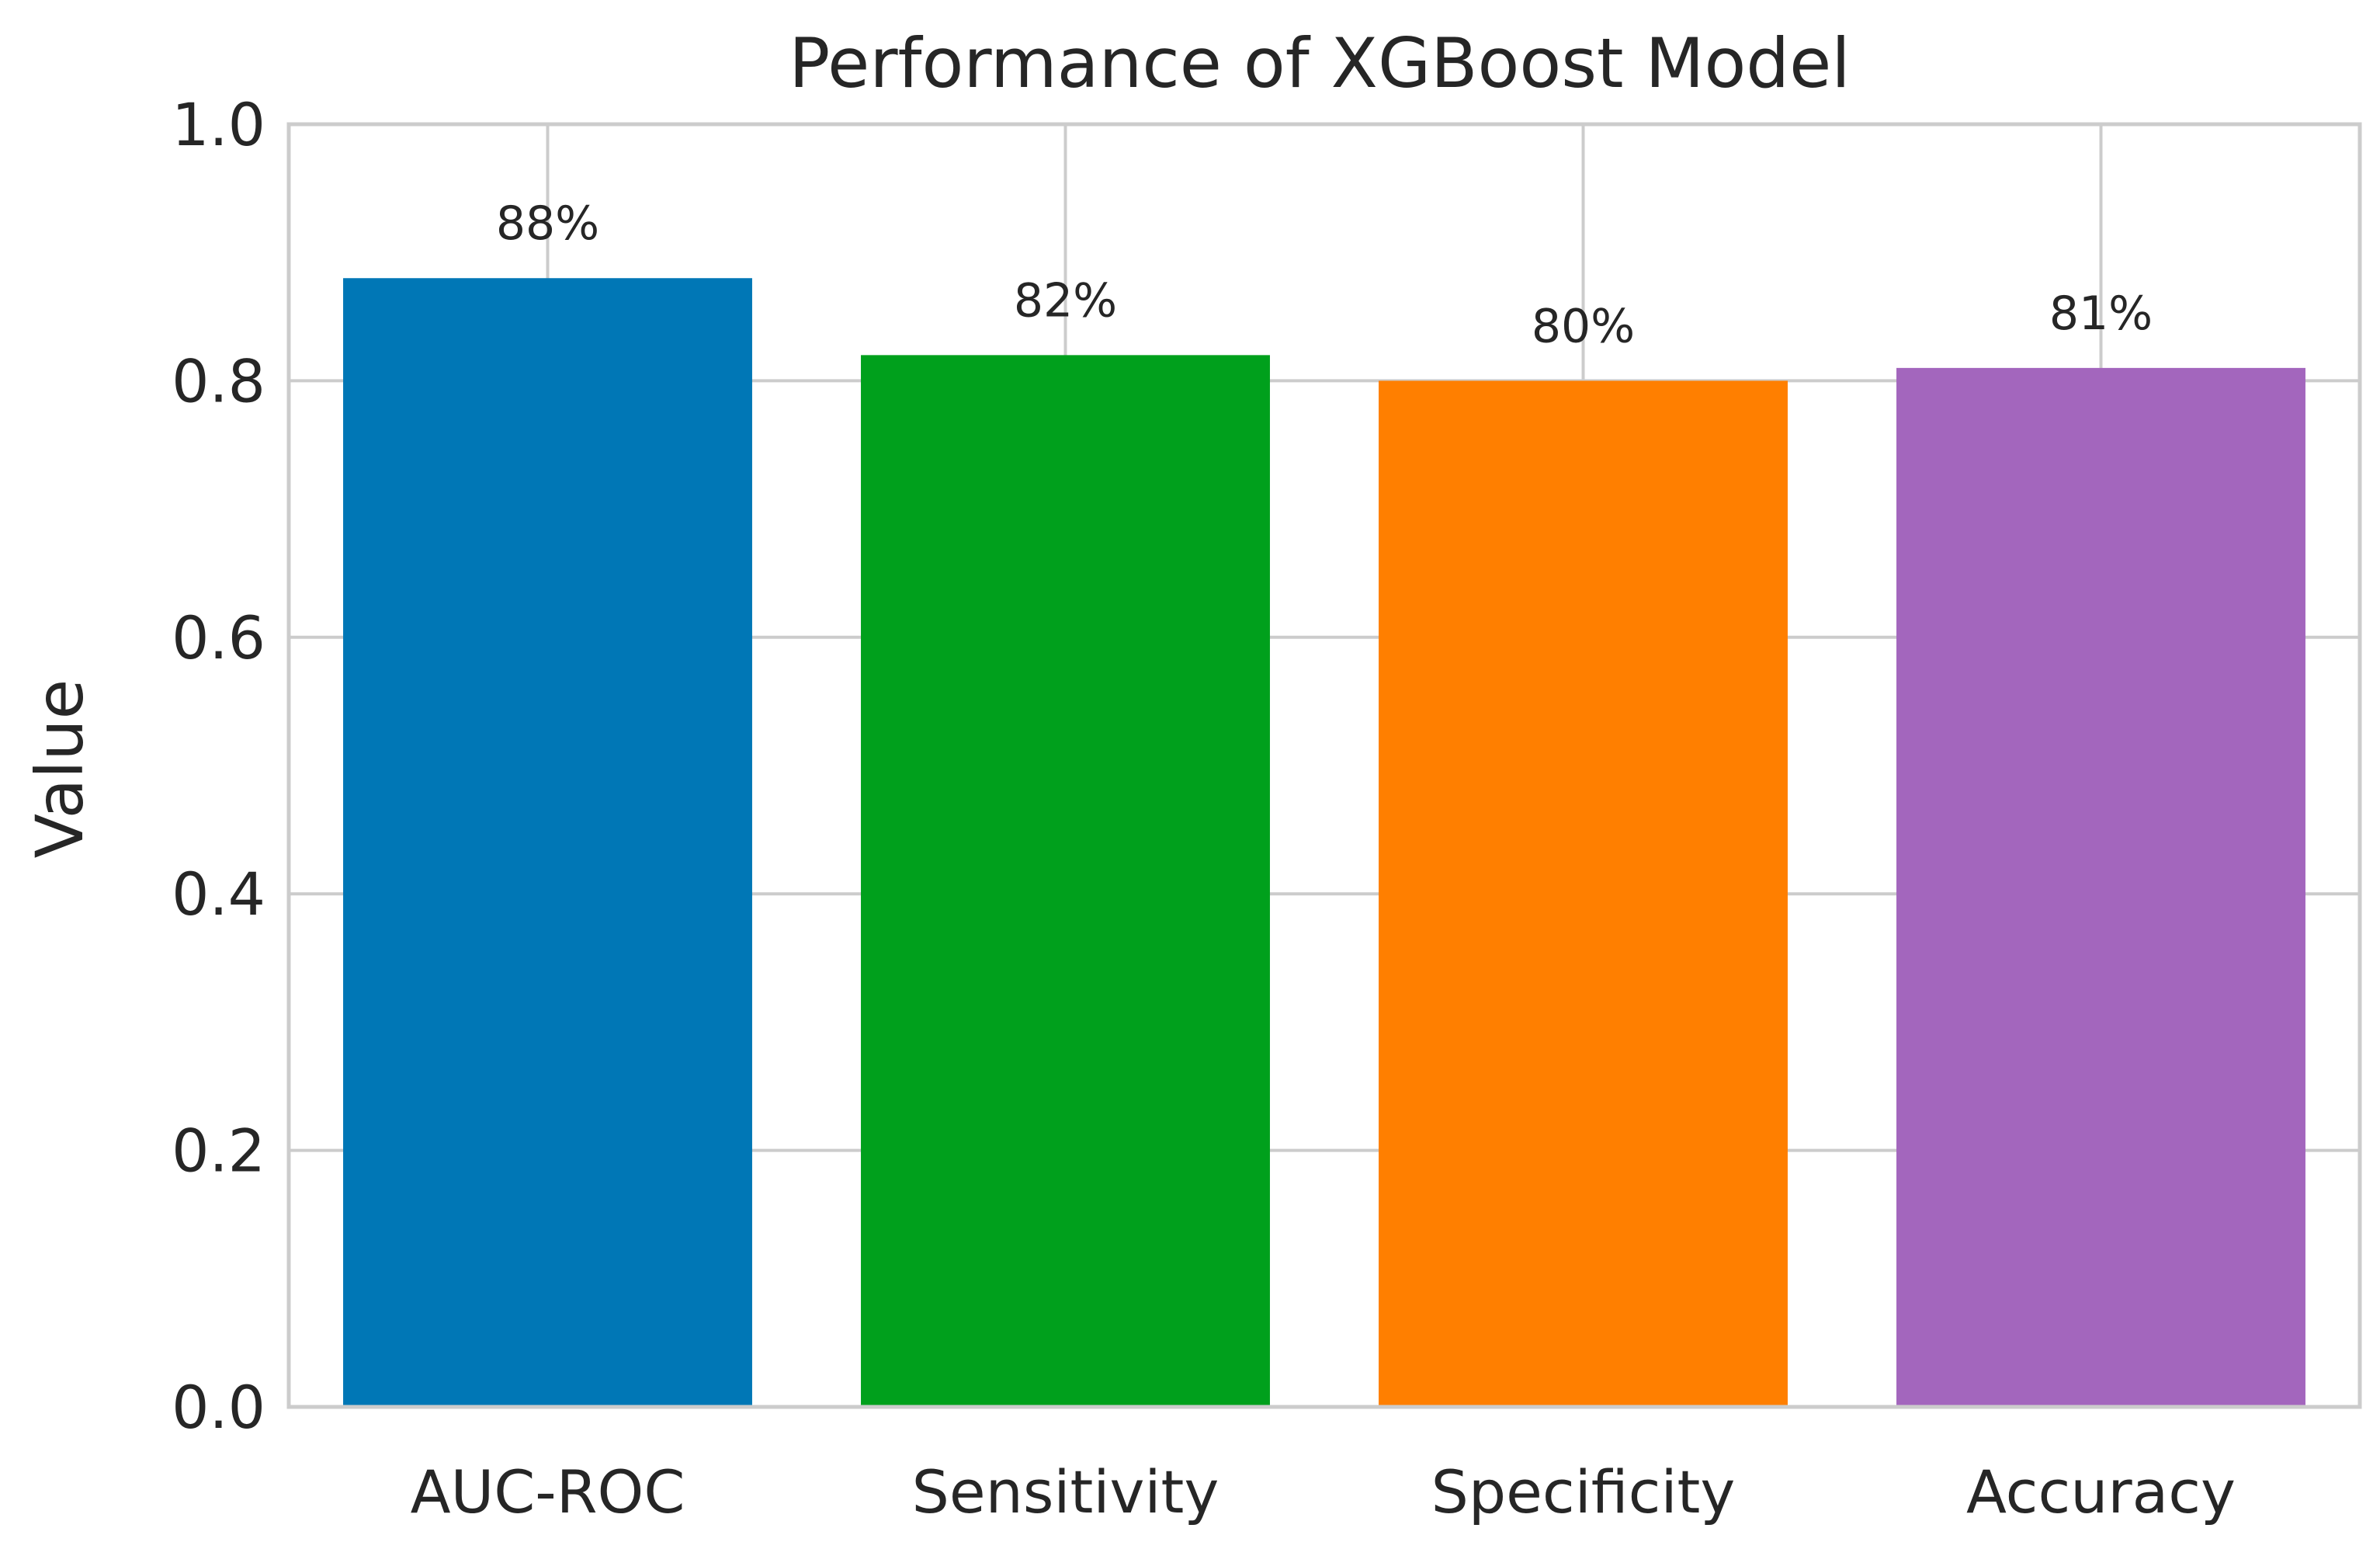 Image resolution: width=2380 pixels, height=1542 pixels. I want to click on chart-title: Performance of XGBoost Model, so click(1319, 63).